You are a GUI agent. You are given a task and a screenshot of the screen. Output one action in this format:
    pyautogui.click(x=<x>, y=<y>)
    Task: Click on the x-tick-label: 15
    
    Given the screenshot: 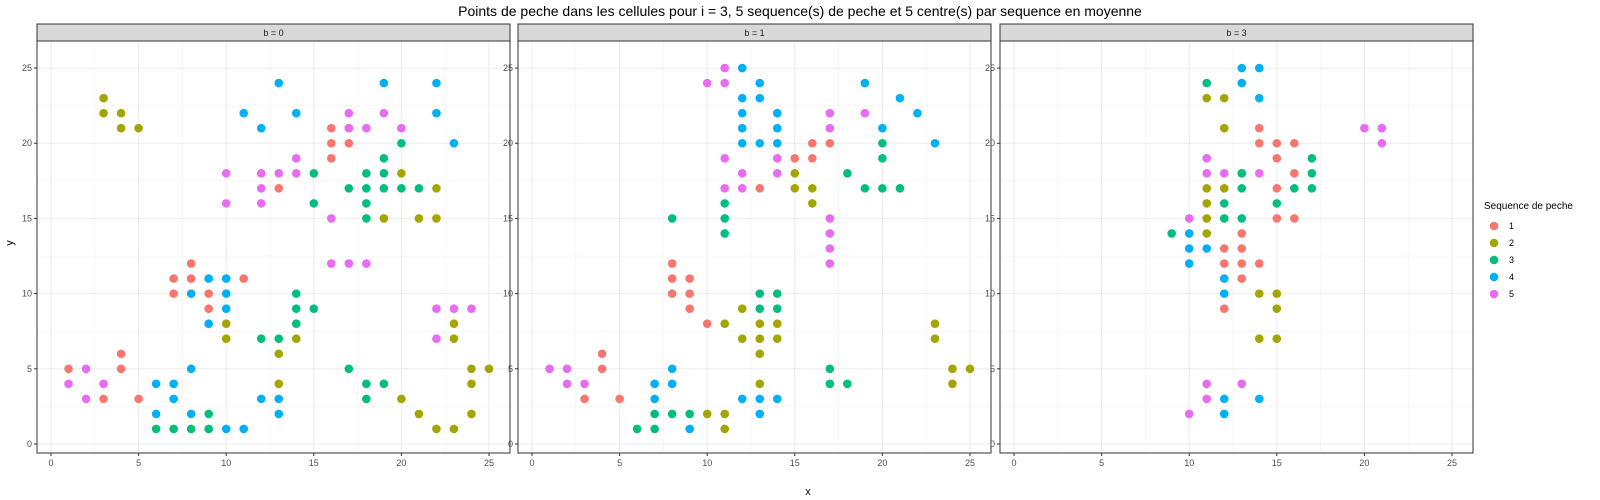 What is the action you would take?
    pyautogui.click(x=1277, y=463)
    